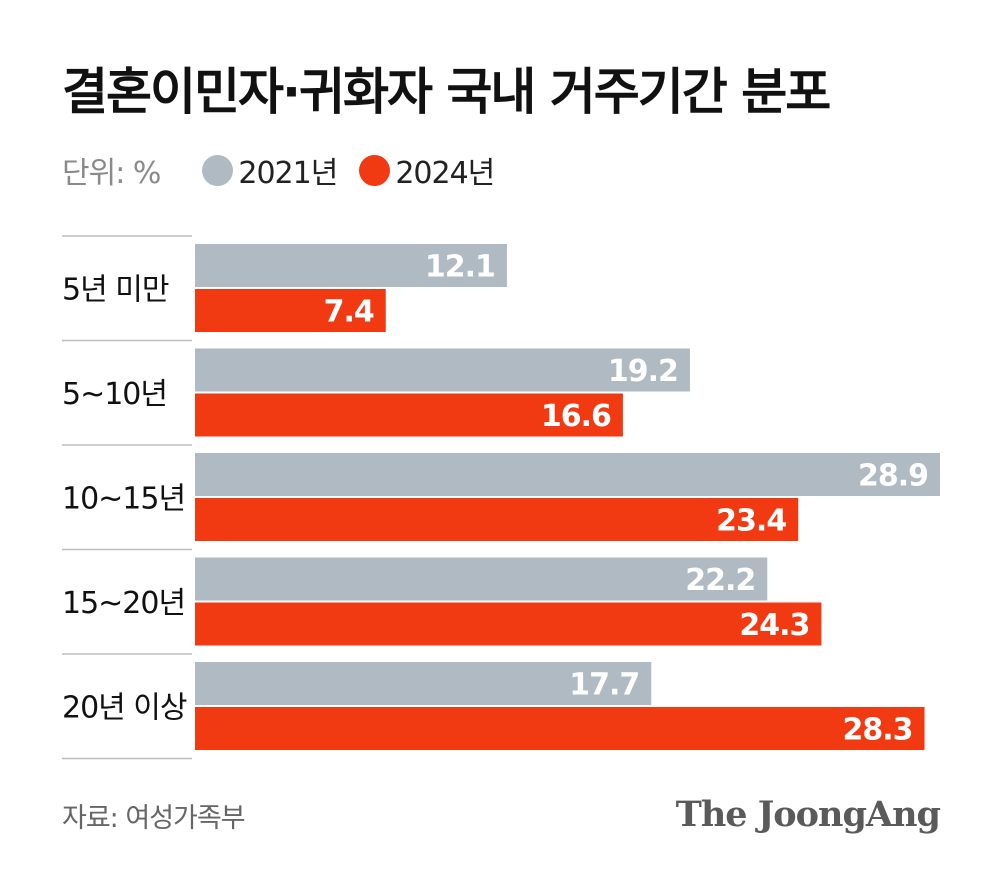  I want to click on data-label: 24.3, so click(774, 625).